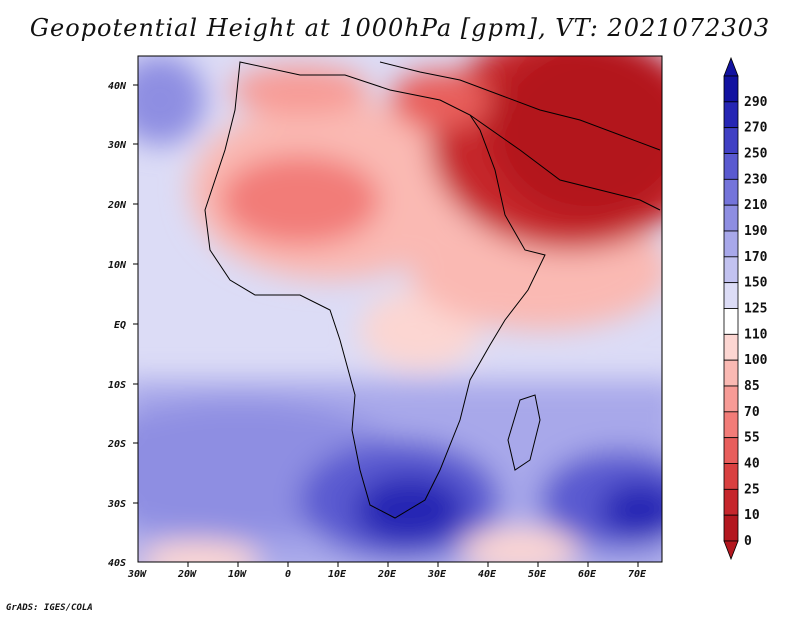 The height and width of the screenshot is (623, 800). What do you see at coordinates (756, 283) in the screenshot?
I see `colorbar-label: 150` at bounding box center [756, 283].